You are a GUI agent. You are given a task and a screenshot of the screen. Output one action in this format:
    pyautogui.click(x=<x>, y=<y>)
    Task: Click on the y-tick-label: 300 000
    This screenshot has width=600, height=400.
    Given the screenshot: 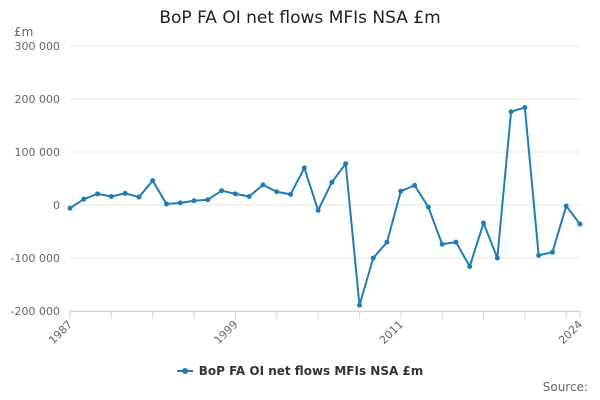 What is the action you would take?
    pyautogui.click(x=38, y=46)
    